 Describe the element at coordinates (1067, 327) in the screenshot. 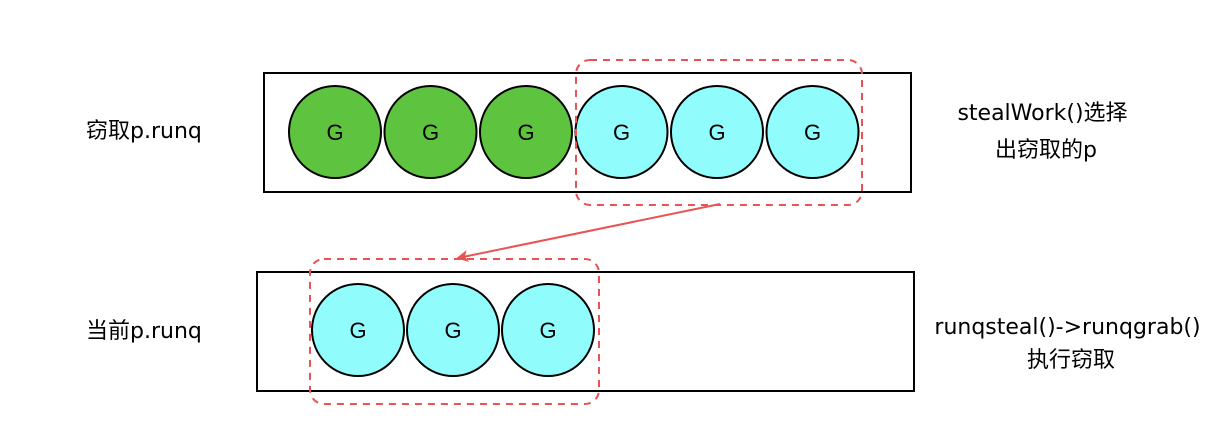

I see `bottom-note-line-1: runqsteal()->runqgrab()` at that location.